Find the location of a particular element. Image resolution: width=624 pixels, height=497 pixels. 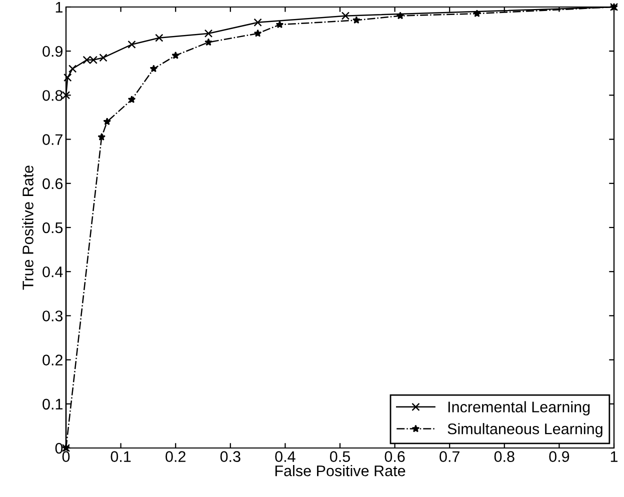

x-tick-label: 0.5 is located at coordinates (340, 456).